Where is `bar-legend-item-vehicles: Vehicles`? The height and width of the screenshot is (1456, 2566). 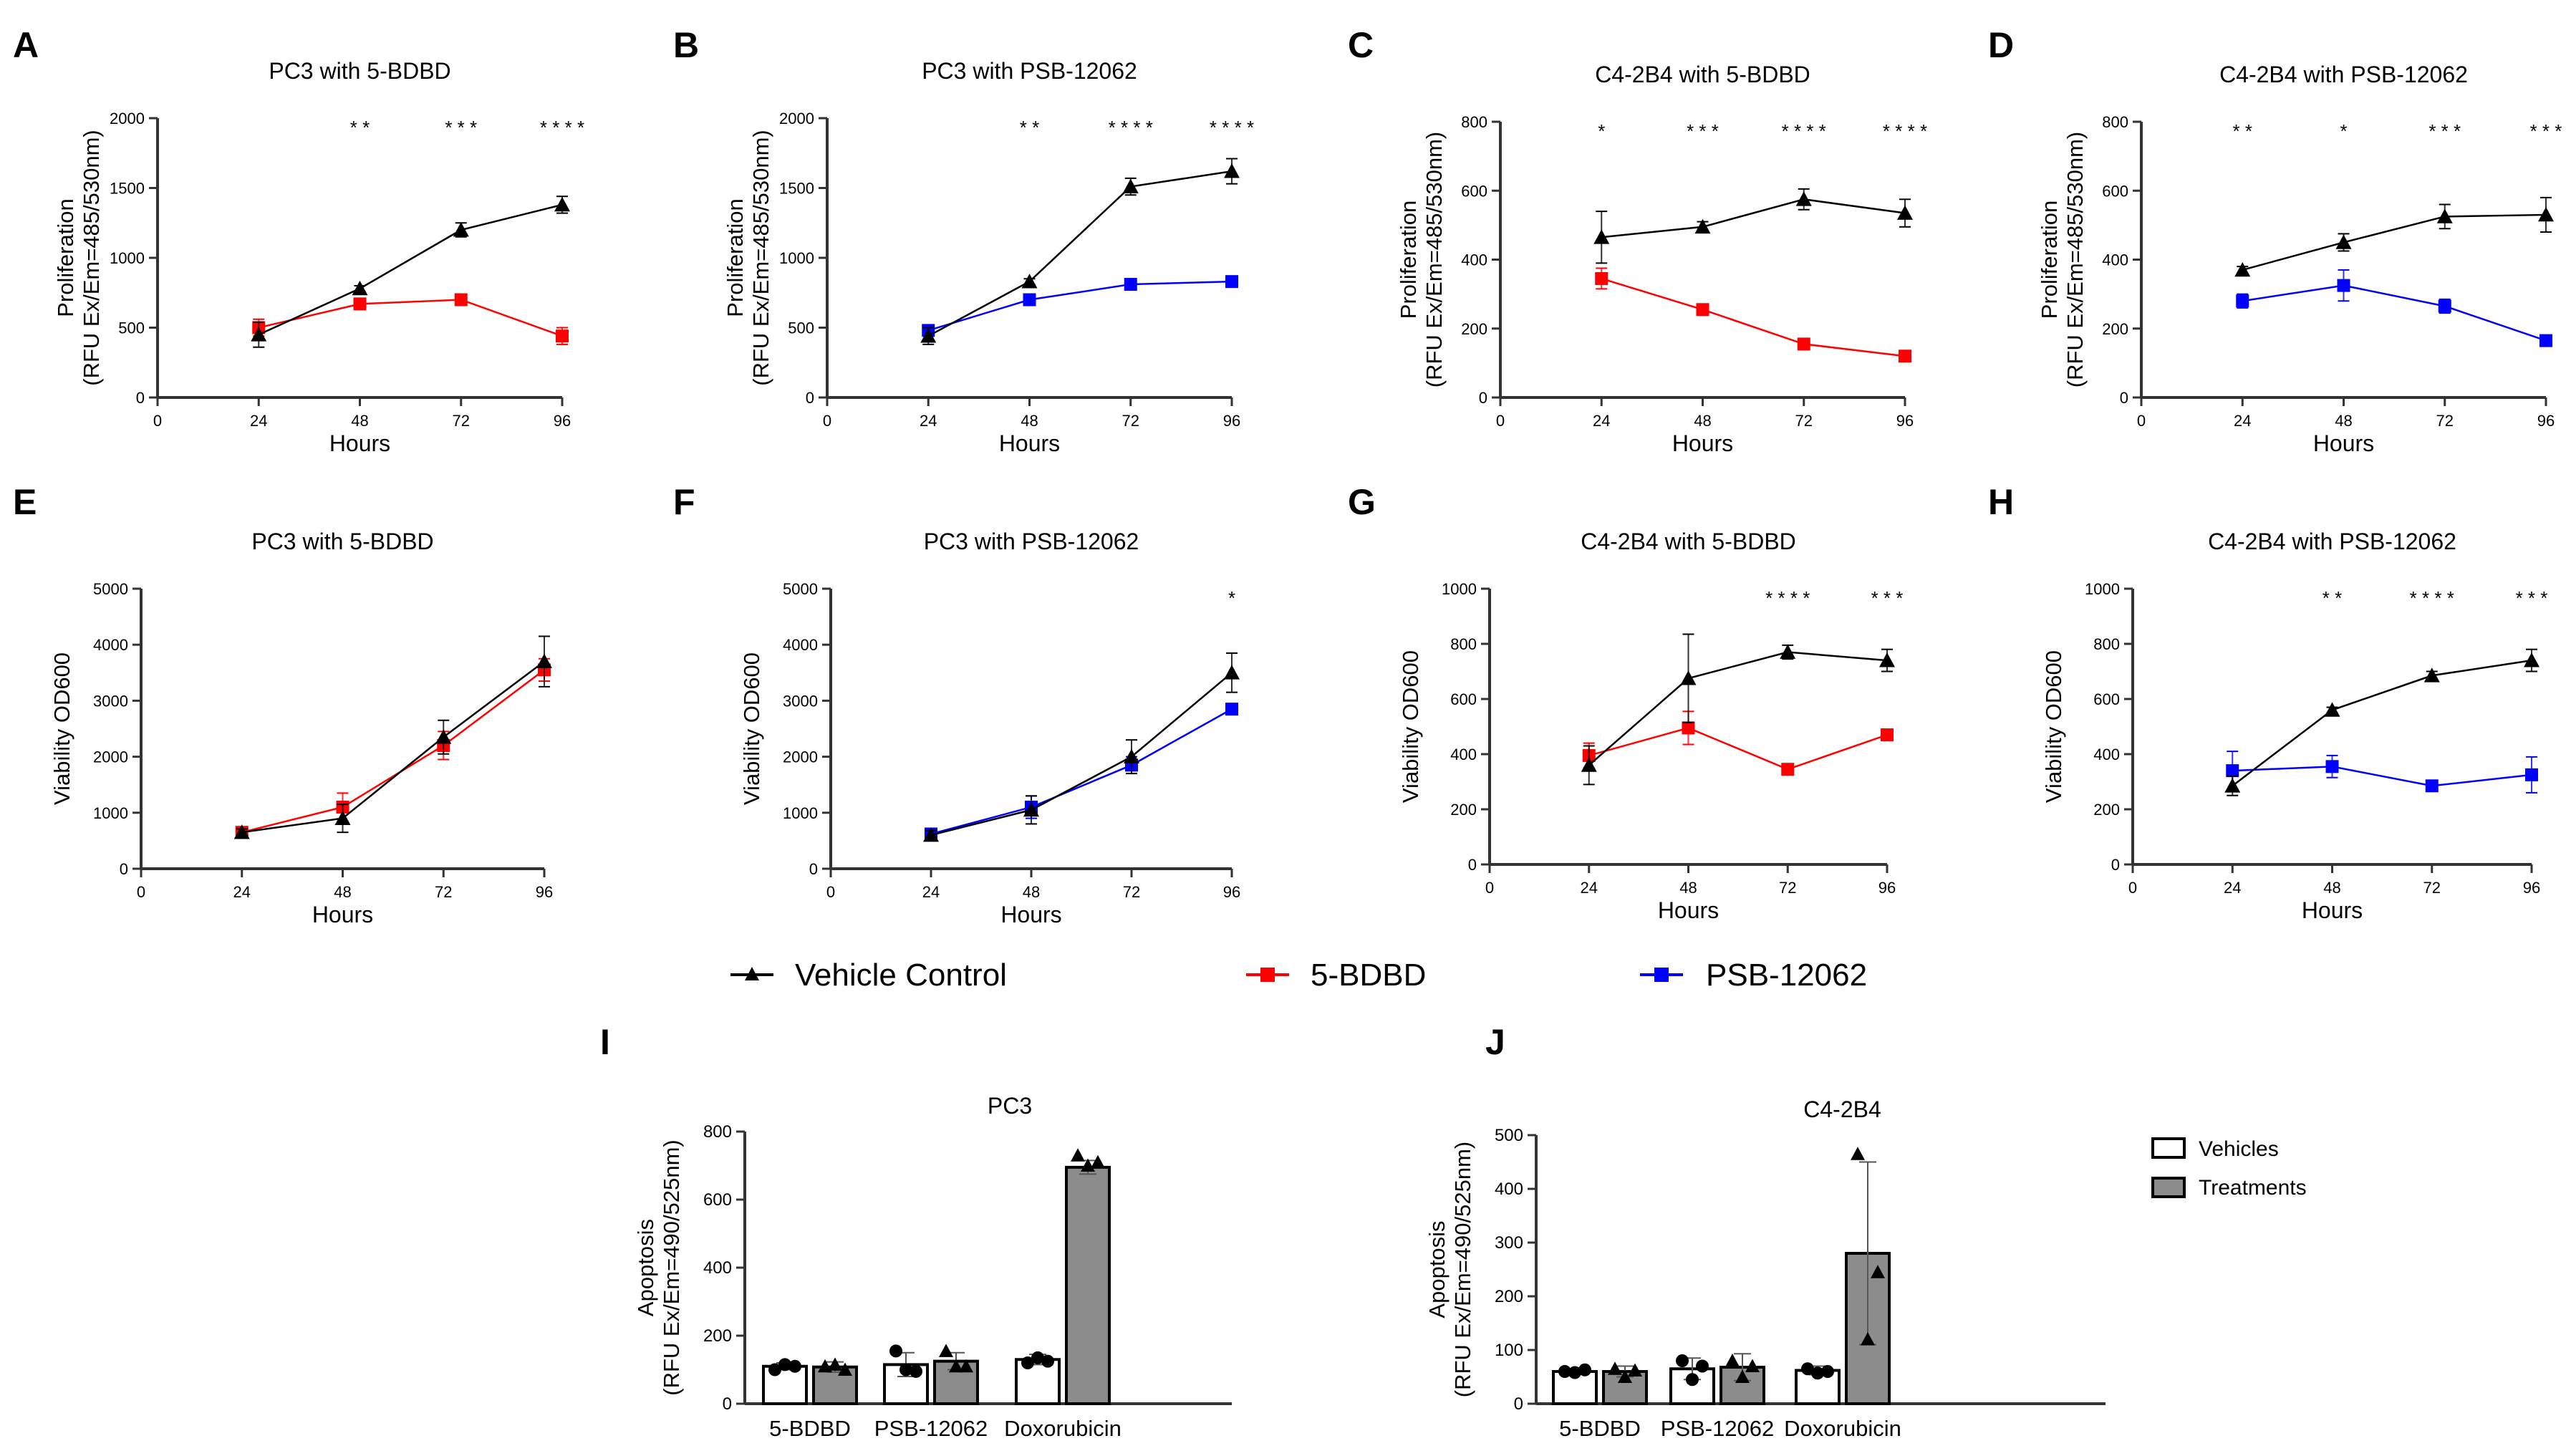 bar-legend-item-vehicles: Vehicles is located at coordinates (2215, 1149).